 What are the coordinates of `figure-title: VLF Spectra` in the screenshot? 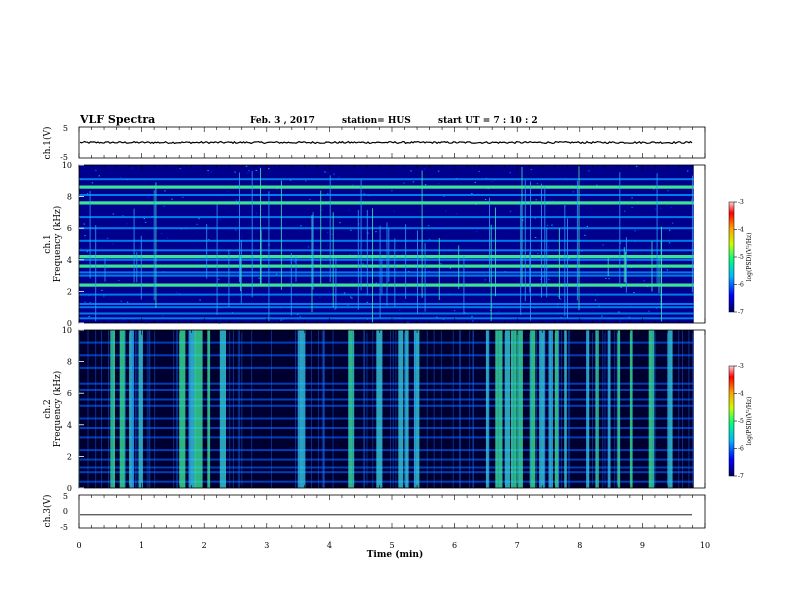 It's located at (117, 119).